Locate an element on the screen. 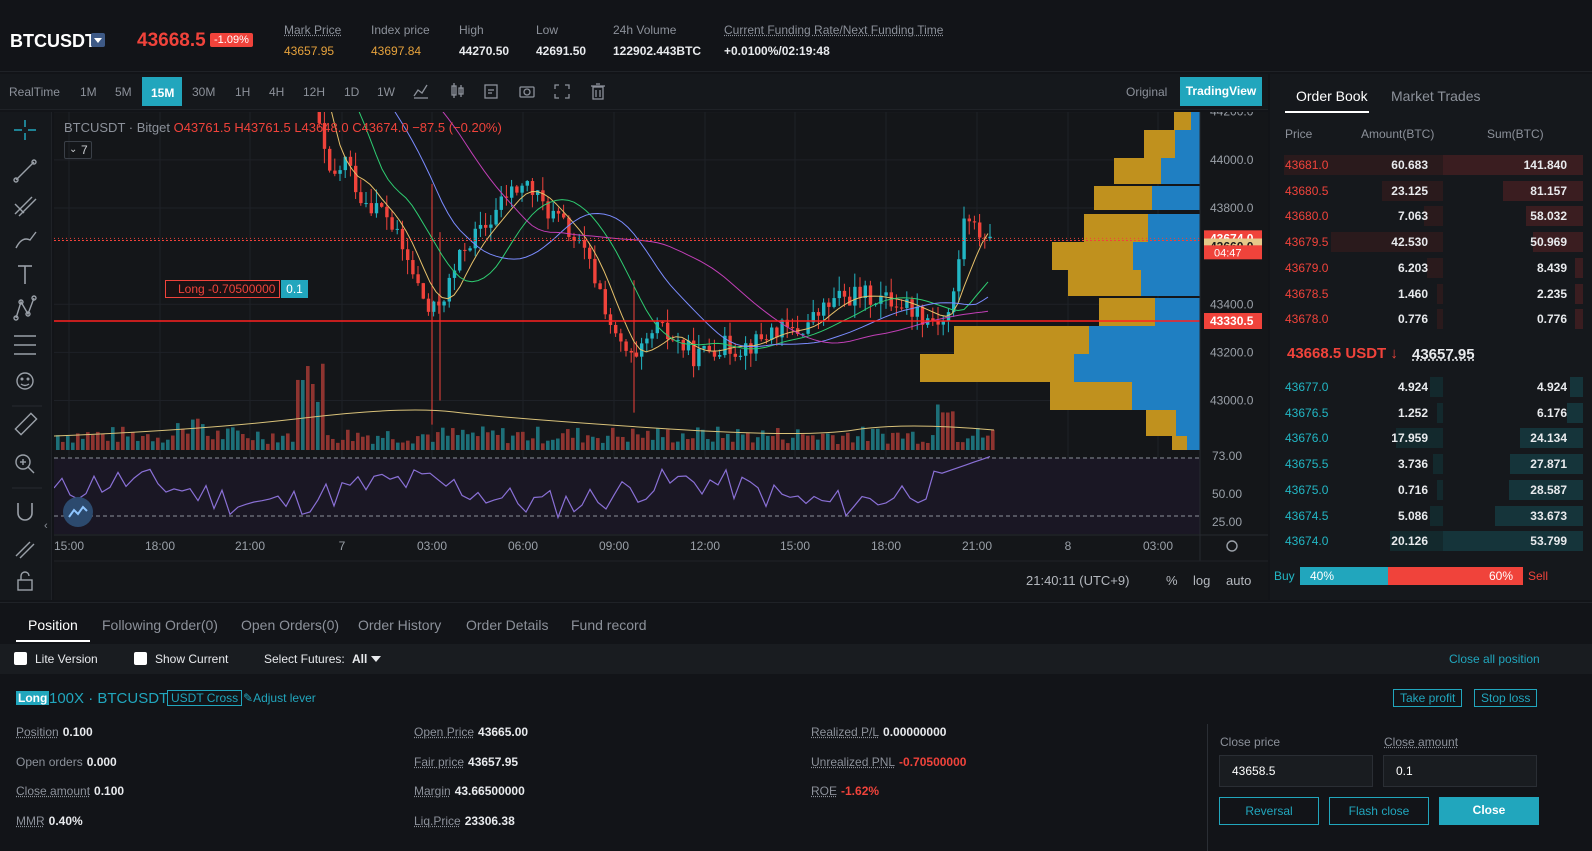 Image resolution: width=1592 pixels, height=851 pixels. ask-row: 43679.0 6.203 8.439 is located at coordinates (1433, 268).